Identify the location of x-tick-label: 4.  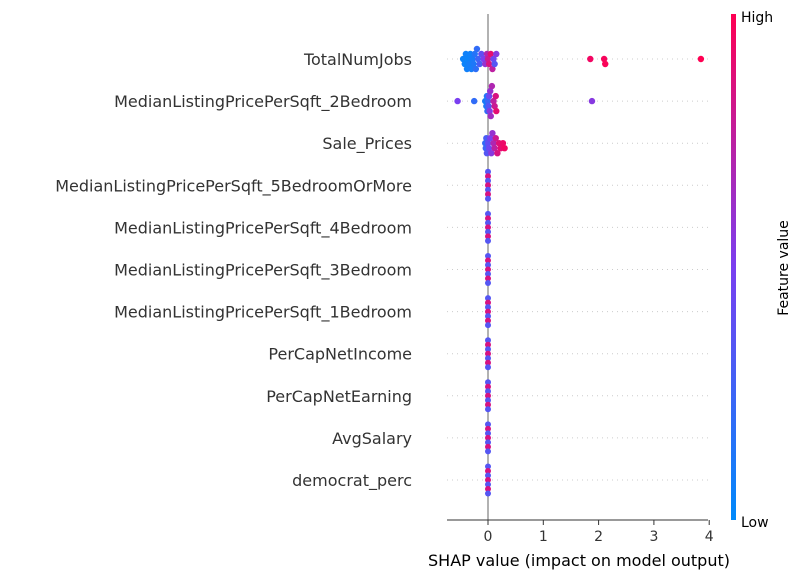
(709, 537).